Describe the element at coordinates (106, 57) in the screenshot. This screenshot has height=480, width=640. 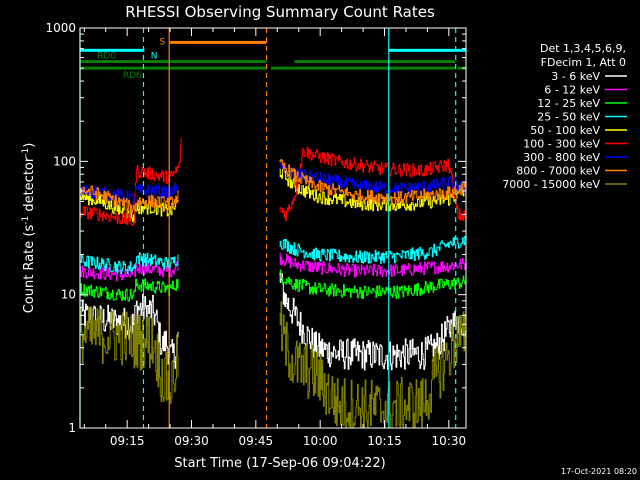
I see `flag-label-rd0: RD0` at that location.